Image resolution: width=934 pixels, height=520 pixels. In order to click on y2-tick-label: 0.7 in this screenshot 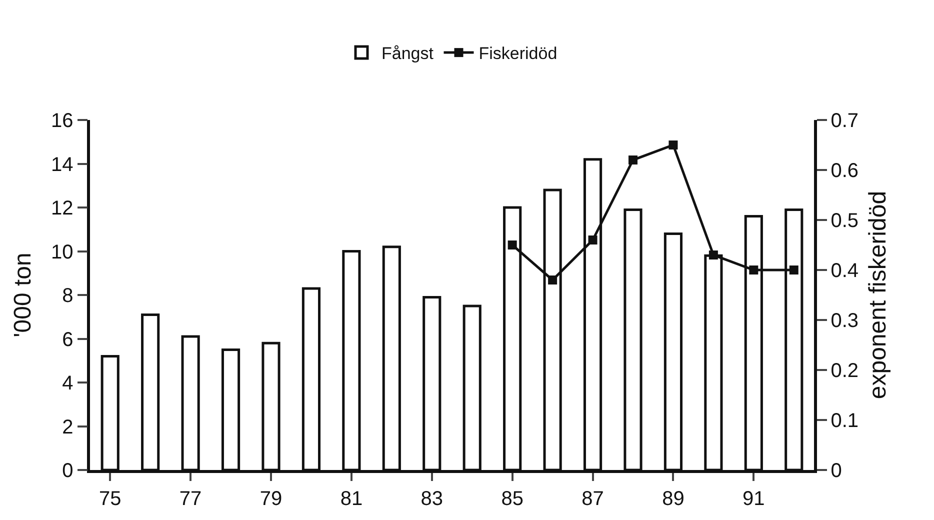, I will do `click(844, 121)`.